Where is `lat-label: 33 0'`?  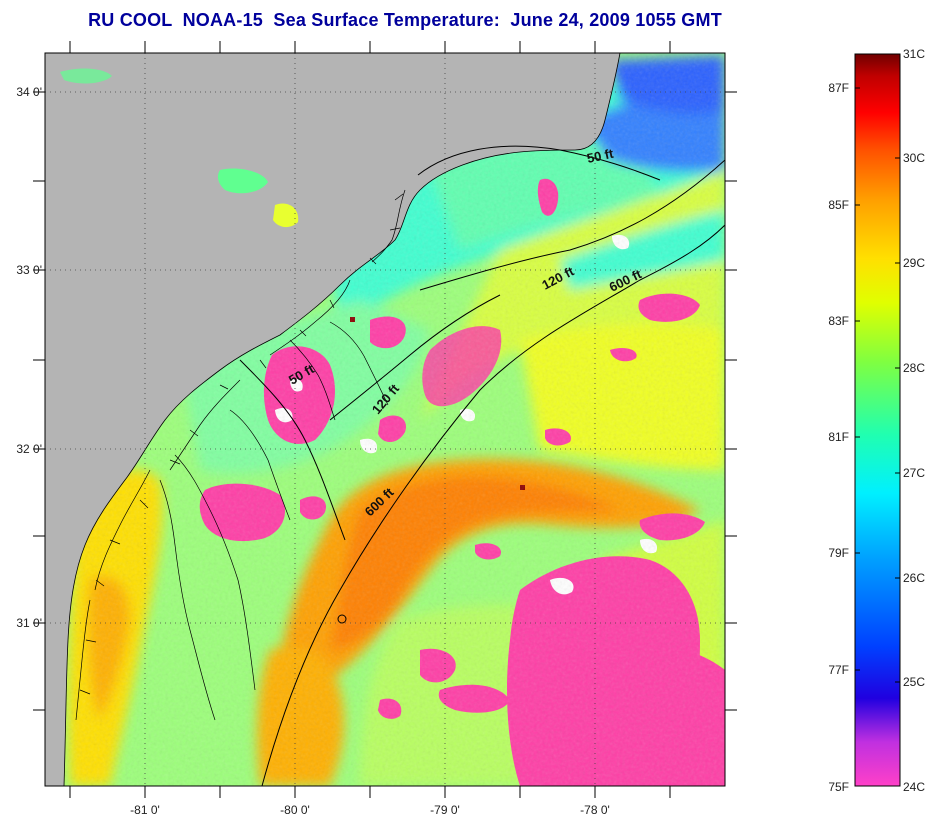 lat-label: 33 0' is located at coordinates (29, 270).